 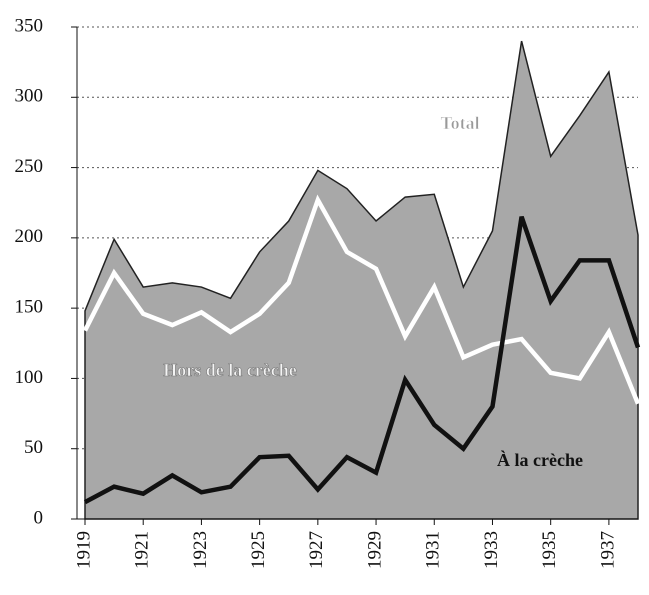 What do you see at coordinates (39, 517) in the screenshot?
I see `y-tick-label: 0` at bounding box center [39, 517].